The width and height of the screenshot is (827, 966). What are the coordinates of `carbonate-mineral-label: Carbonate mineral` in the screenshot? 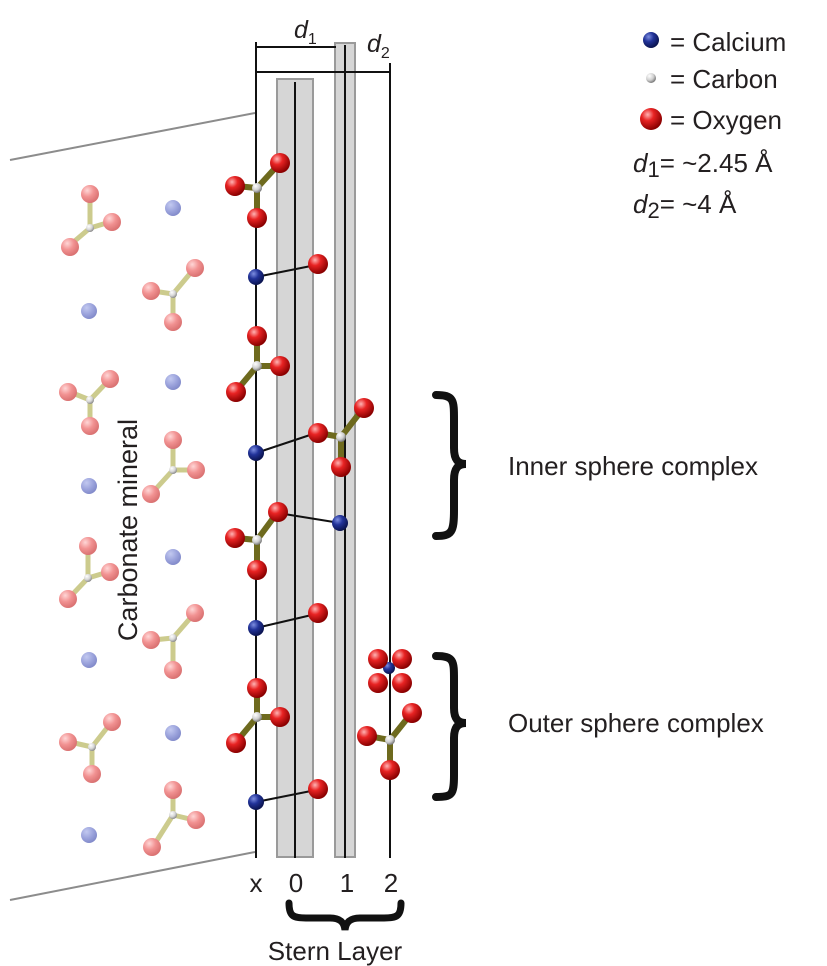 It's located at (128, 530).